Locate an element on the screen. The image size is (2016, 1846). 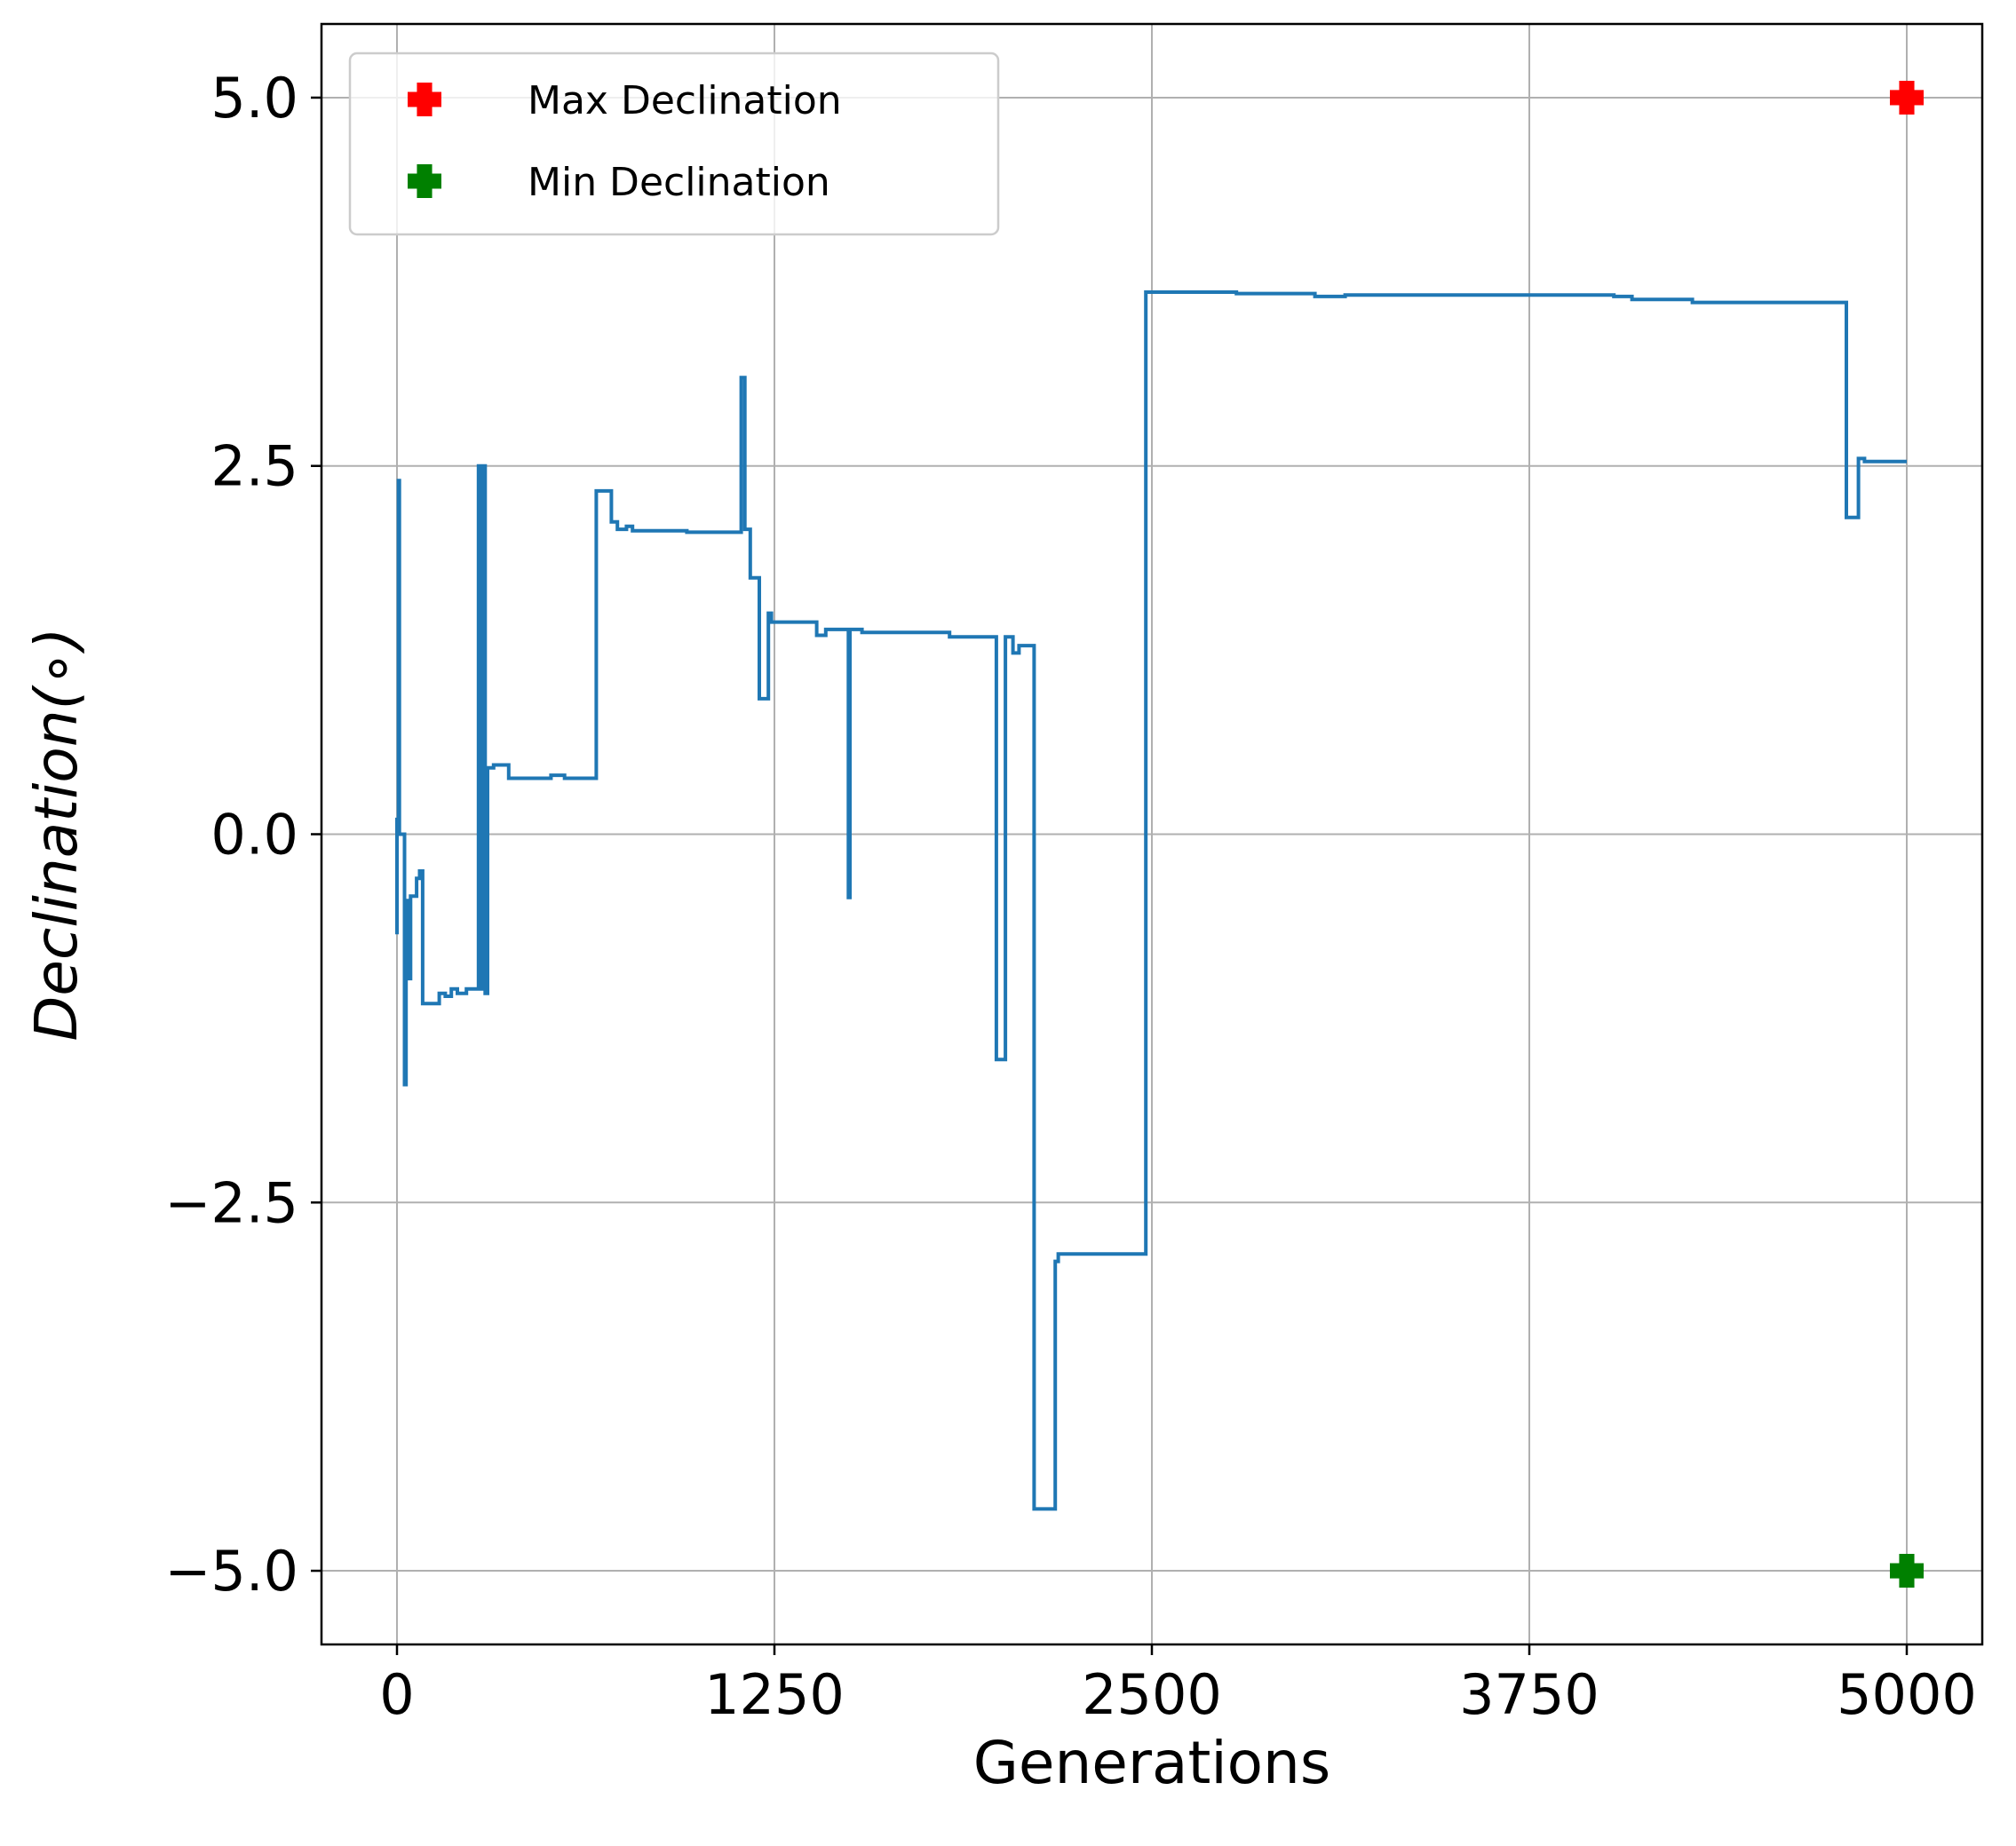
max-declination-point is located at coordinates (1907, 97).